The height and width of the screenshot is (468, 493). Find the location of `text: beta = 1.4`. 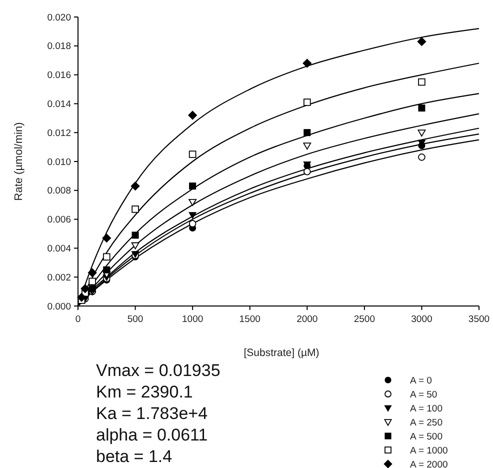

text: beta = 1.4 is located at coordinates (134, 456).